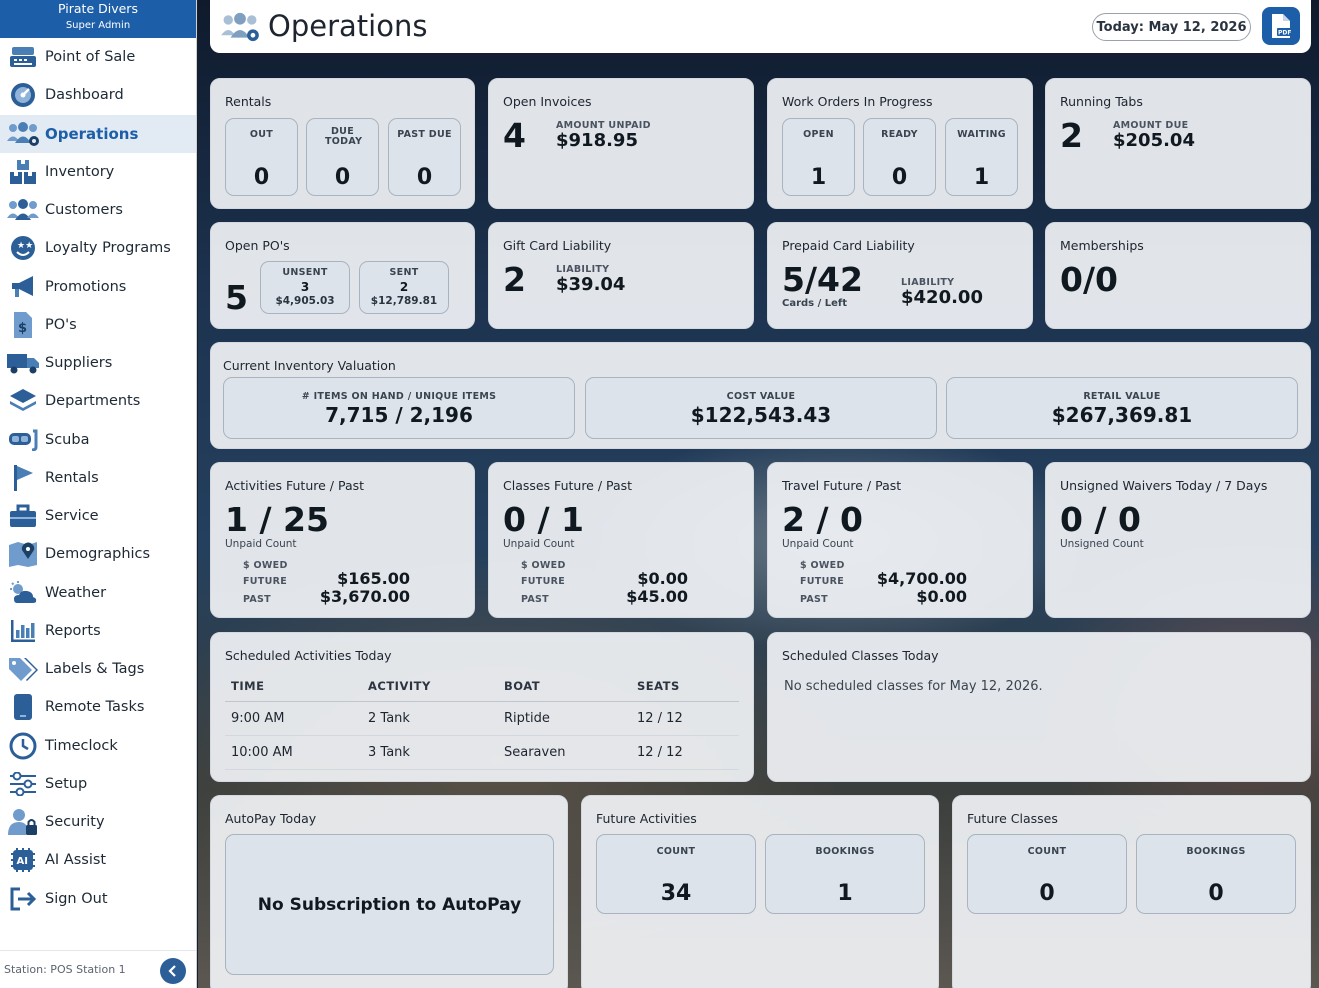 The height and width of the screenshot is (988, 1319). I want to click on nav-item-timeclock: Timeclock, so click(98, 746).